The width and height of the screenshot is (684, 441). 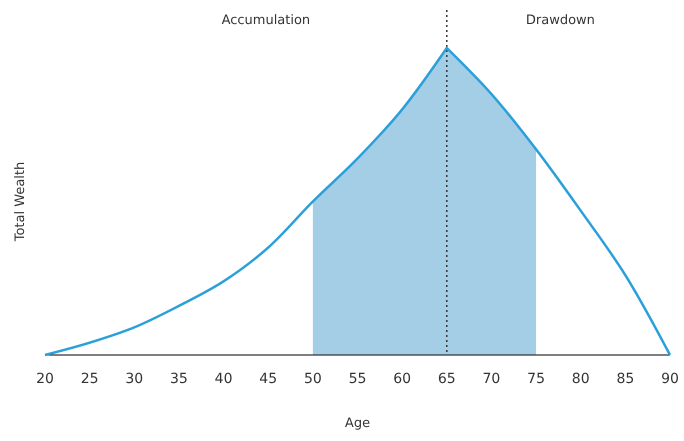 What do you see at coordinates (402, 379) in the screenshot?
I see `x-tick-label: 60` at bounding box center [402, 379].